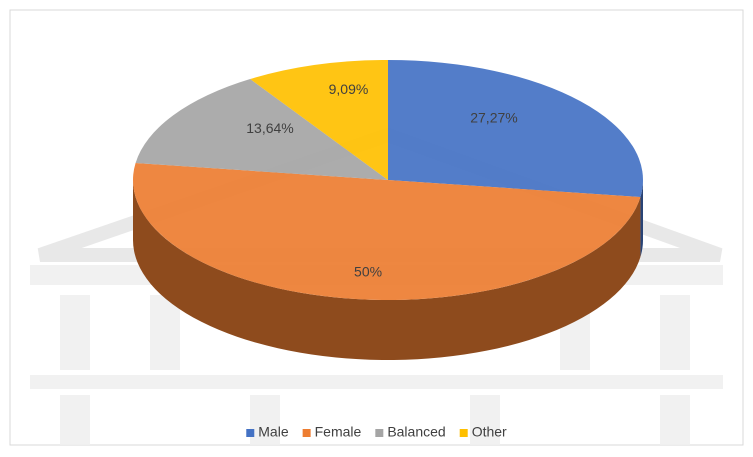  Describe the element at coordinates (416, 432) in the screenshot. I see `legend-label: Balanced` at that location.